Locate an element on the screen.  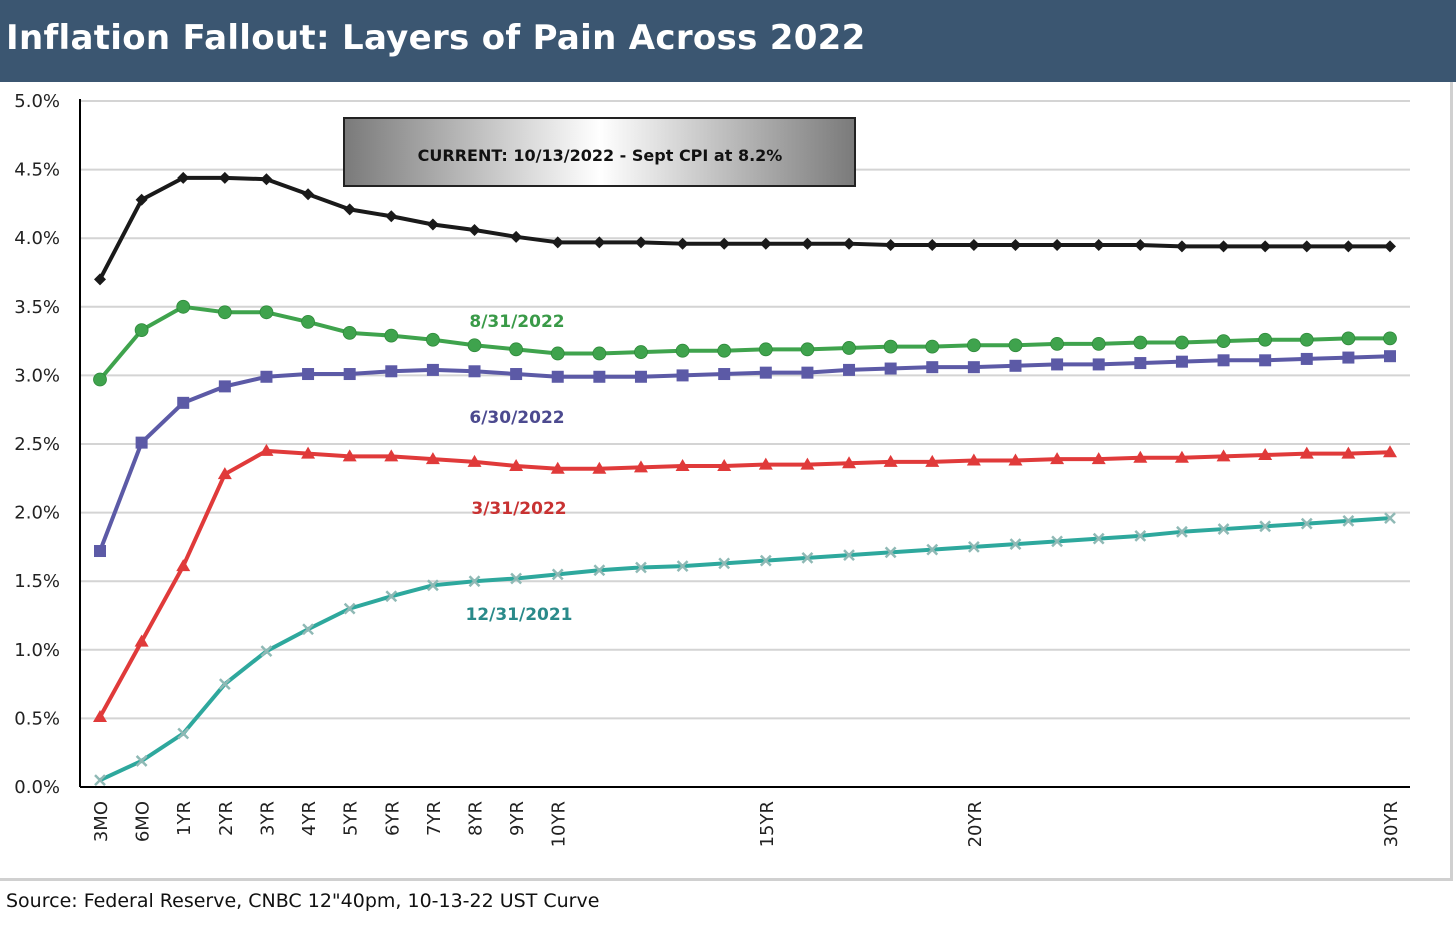
series-line is located at coordinates (744, 342).